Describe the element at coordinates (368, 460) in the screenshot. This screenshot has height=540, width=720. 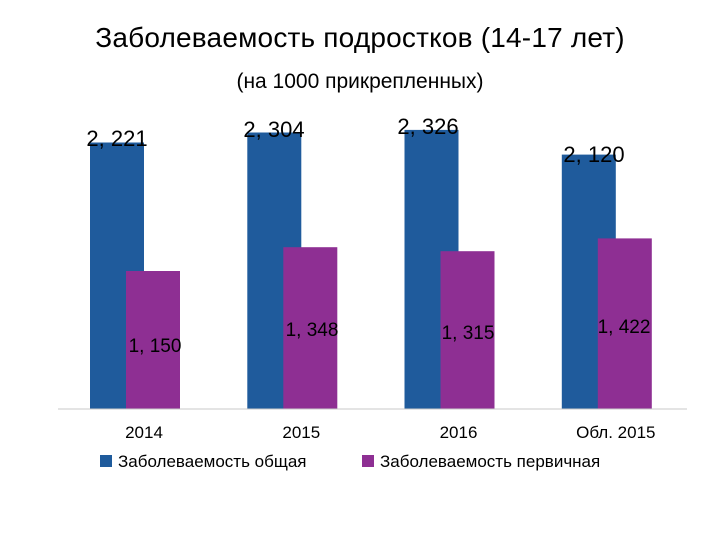
I see `legend-swatch-primary` at that location.